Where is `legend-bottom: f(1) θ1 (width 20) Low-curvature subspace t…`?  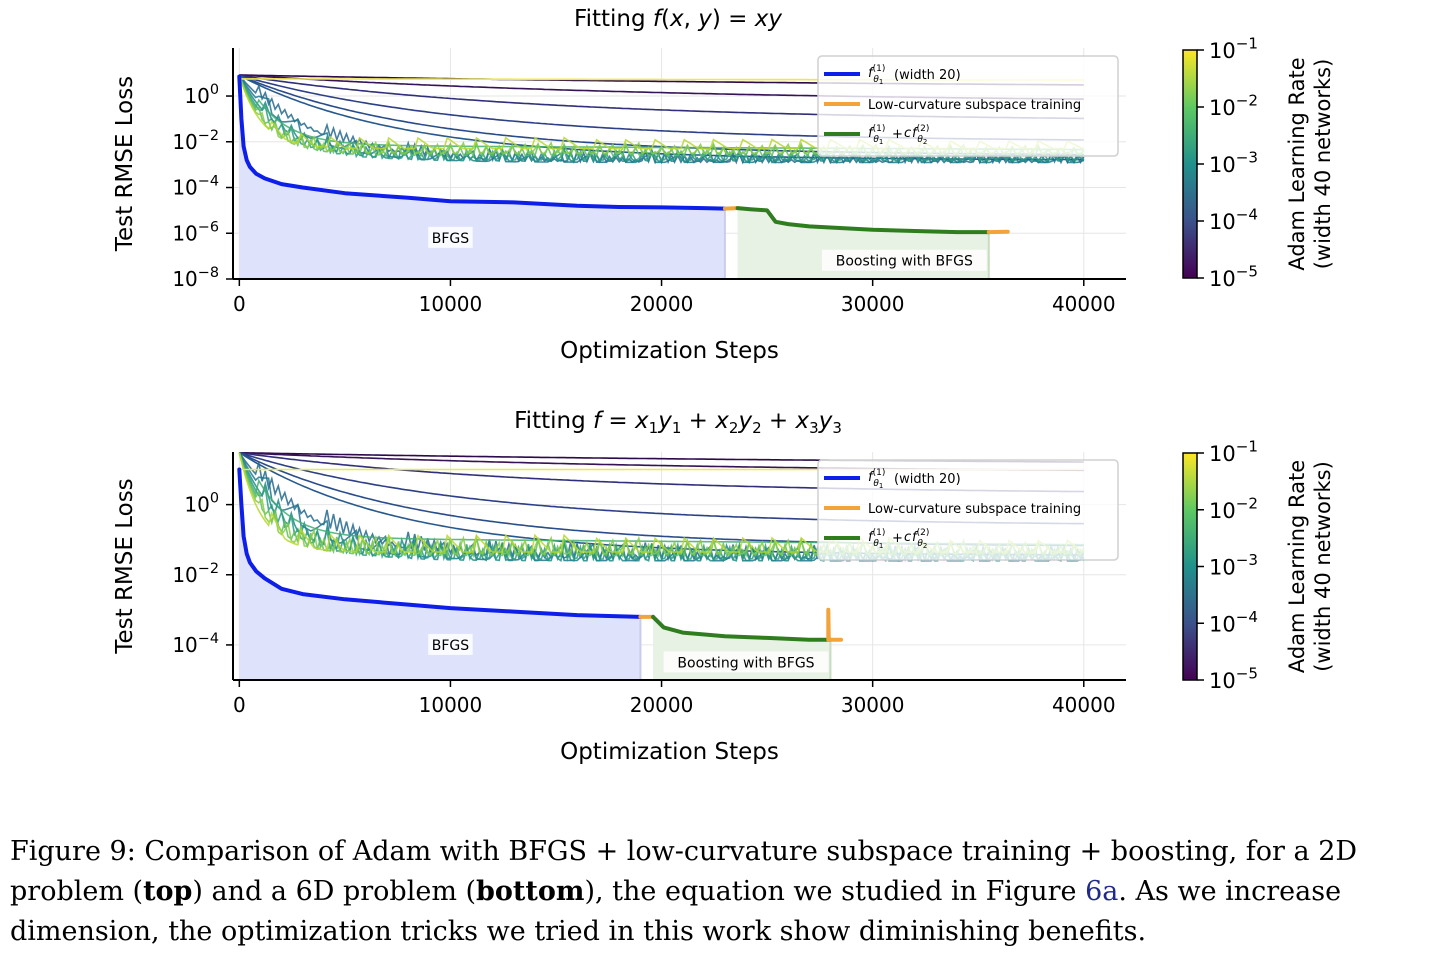 legend-bottom: f(1) θ1 (width 20) Low-curvature subspace t… is located at coordinates (968, 510).